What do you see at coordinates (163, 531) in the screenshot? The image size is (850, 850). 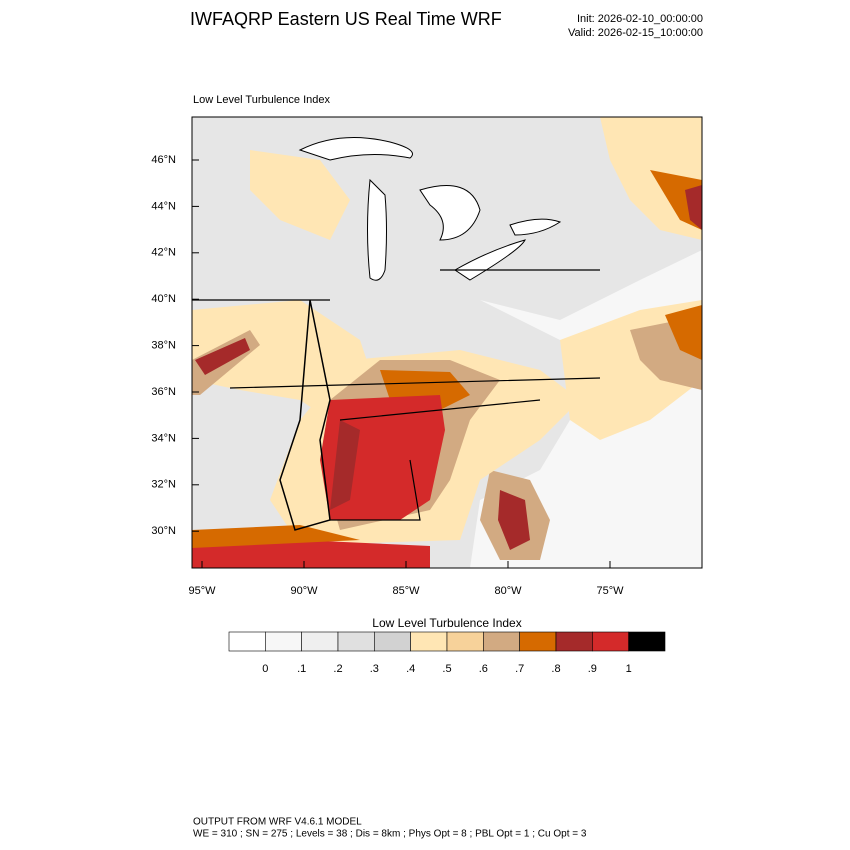 I see `lat-label: 30°N` at bounding box center [163, 531].